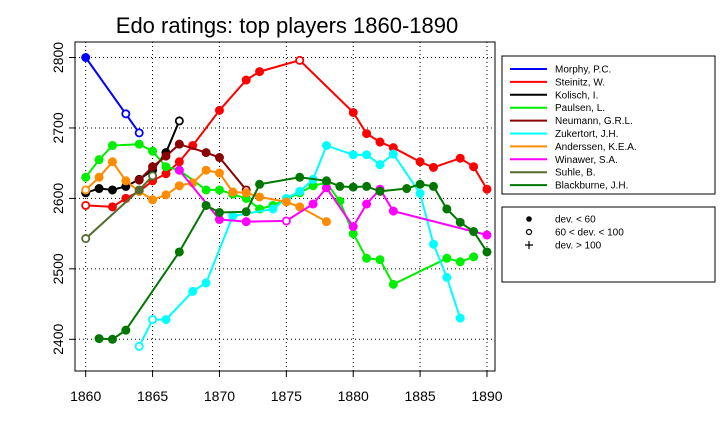  Describe the element at coordinates (575, 220) in the screenshot. I see `legend-marker-label: dev. < 60` at that location.